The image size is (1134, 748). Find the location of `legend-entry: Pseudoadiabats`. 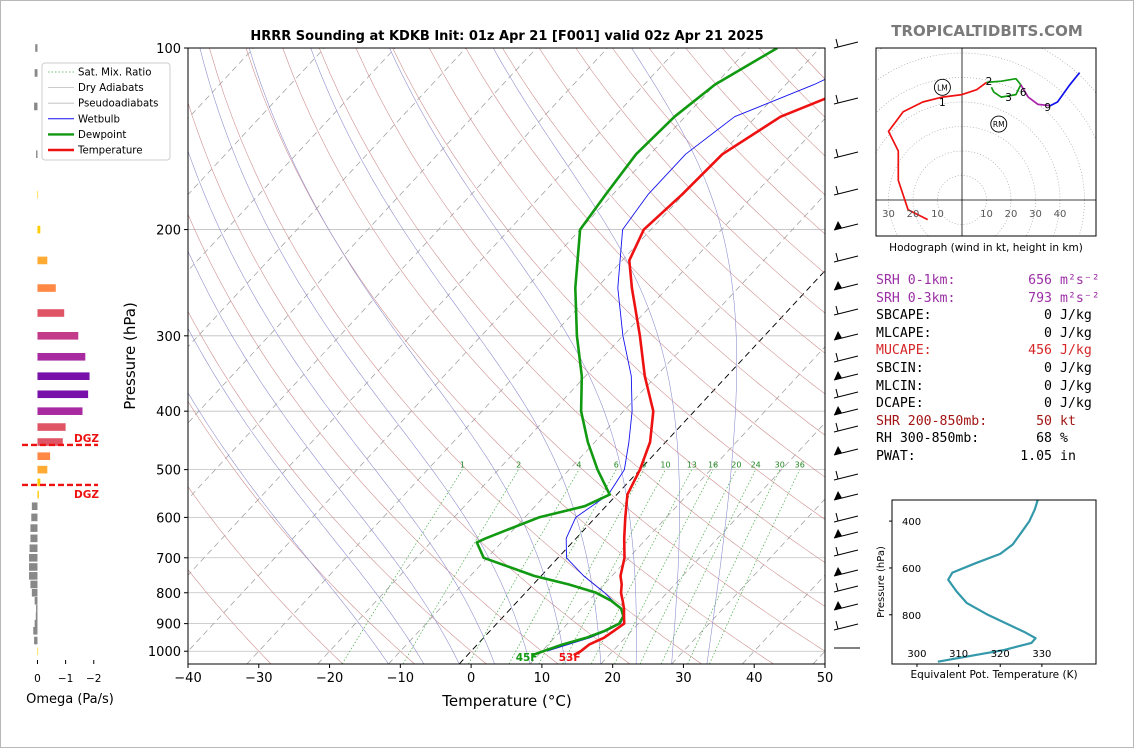

legend-entry: Pseudoadiabats is located at coordinates (118, 104).